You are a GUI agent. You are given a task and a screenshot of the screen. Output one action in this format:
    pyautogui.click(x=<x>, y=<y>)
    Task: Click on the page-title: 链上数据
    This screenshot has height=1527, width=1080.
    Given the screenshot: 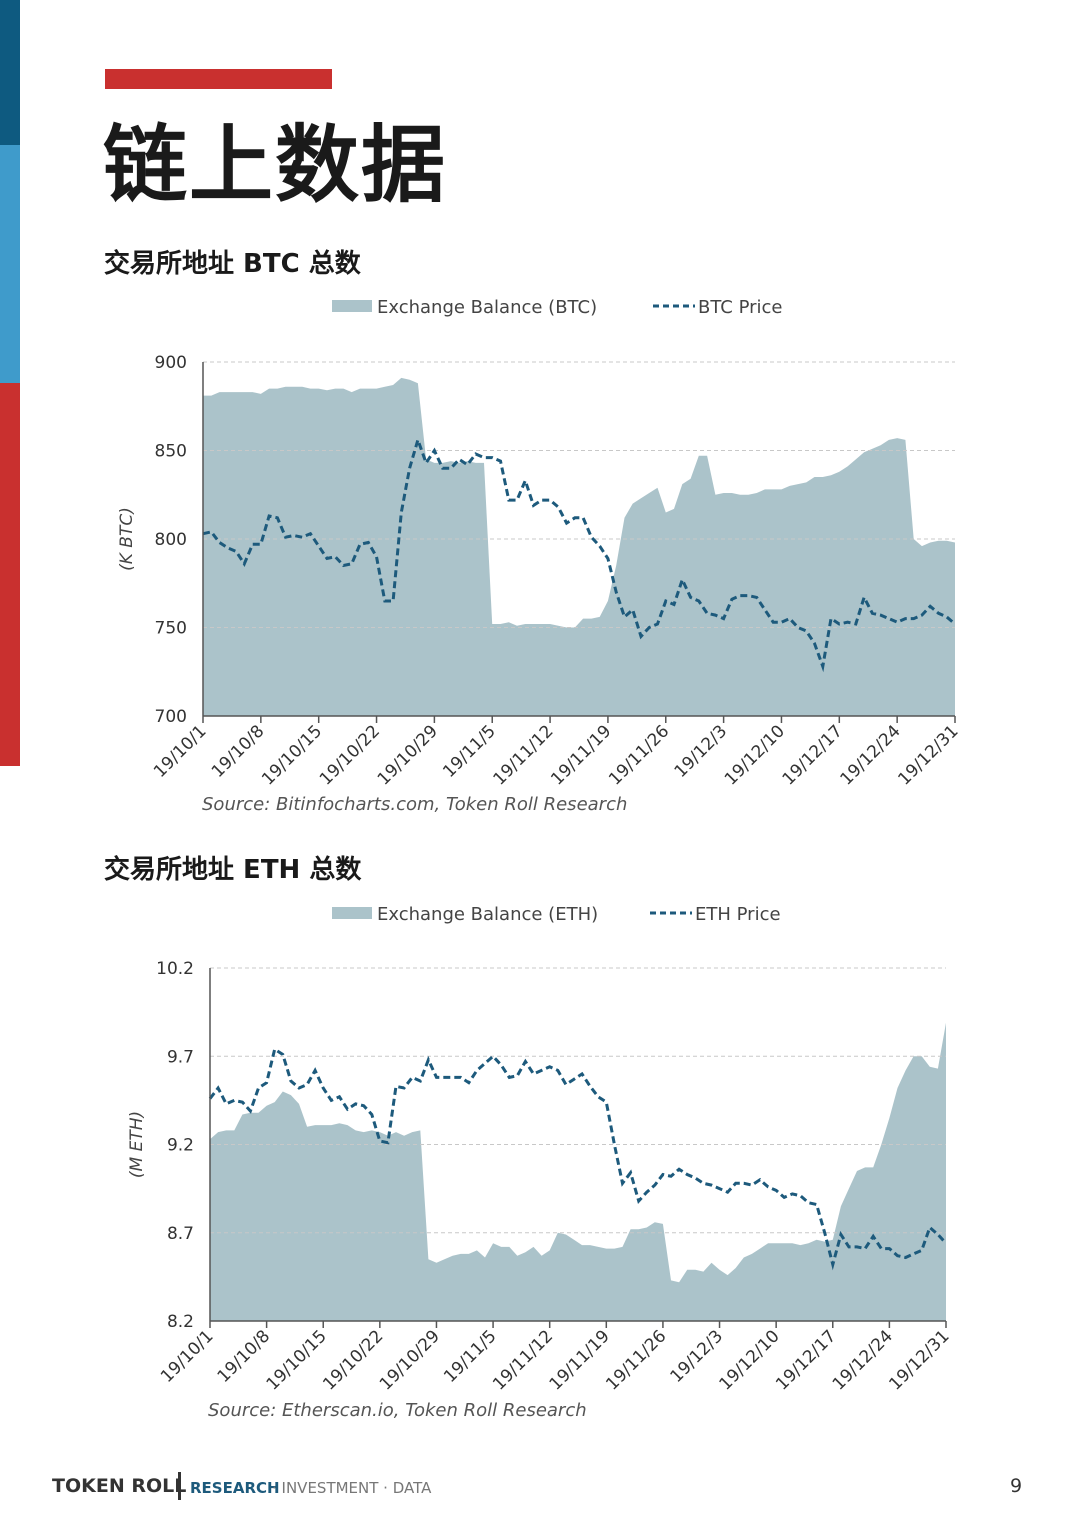 What is the action you would take?
    pyautogui.click(x=275, y=165)
    